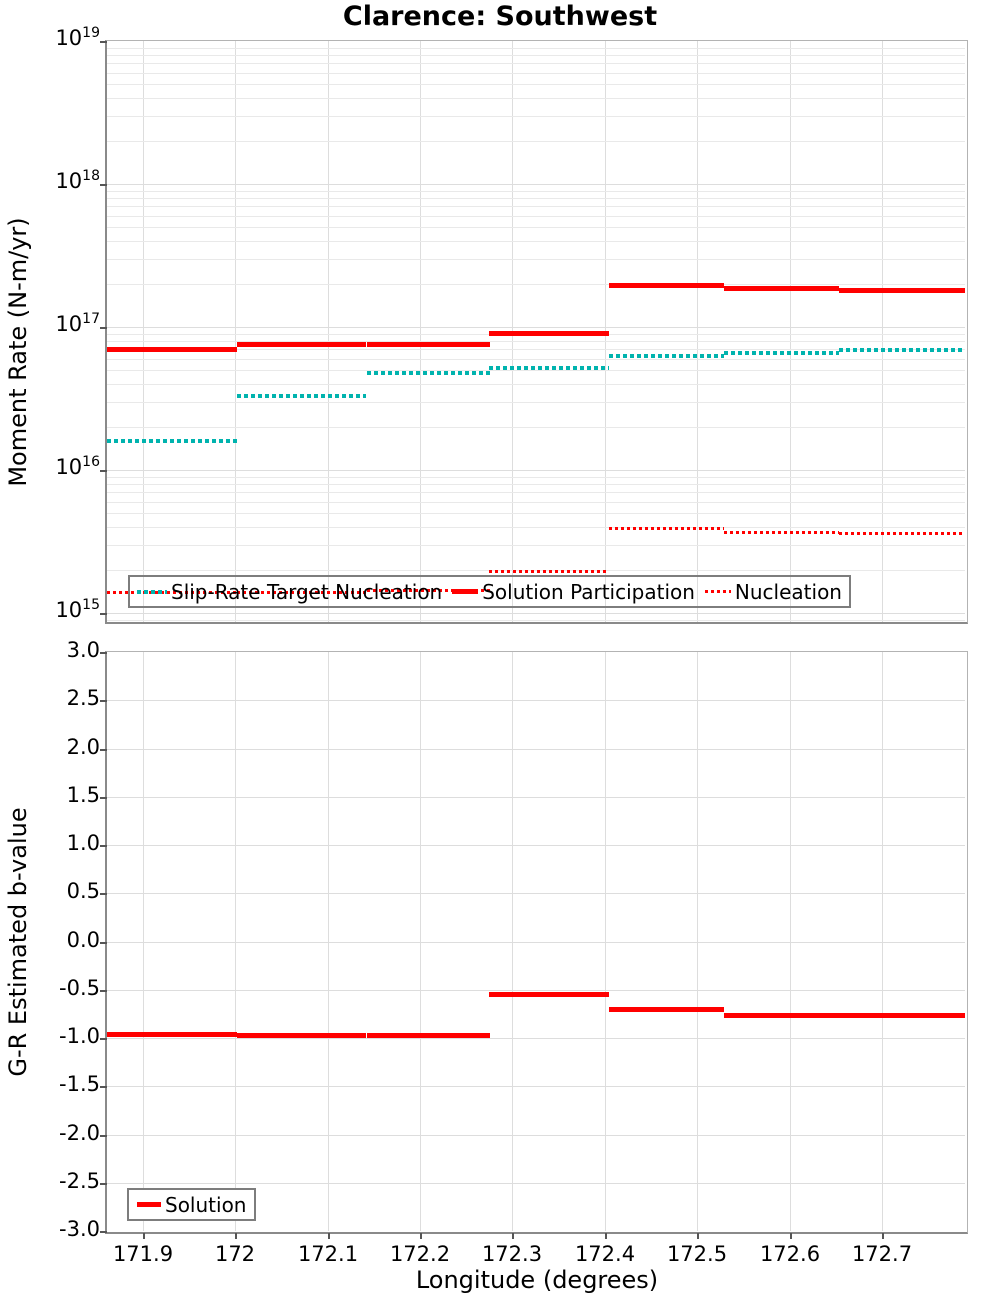  Describe the element at coordinates (235, 1254) in the screenshot. I see `x-tick-label: 172` at that location.